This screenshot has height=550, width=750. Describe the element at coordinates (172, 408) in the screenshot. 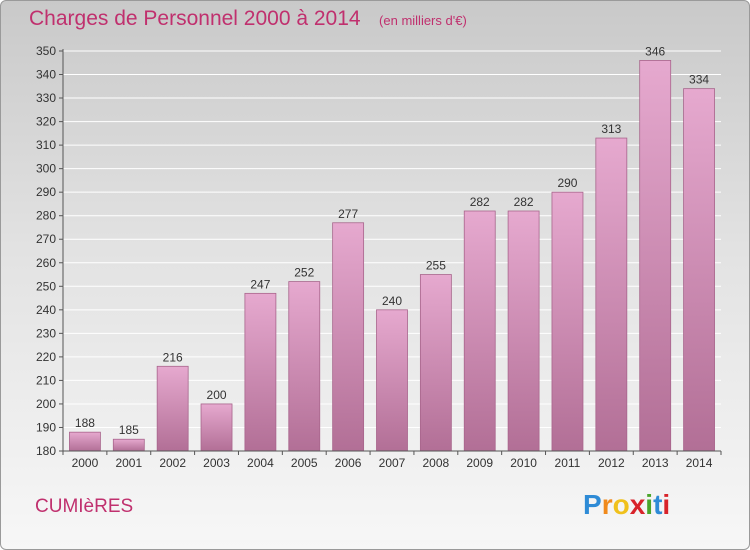

I see `bar-2002` at that location.